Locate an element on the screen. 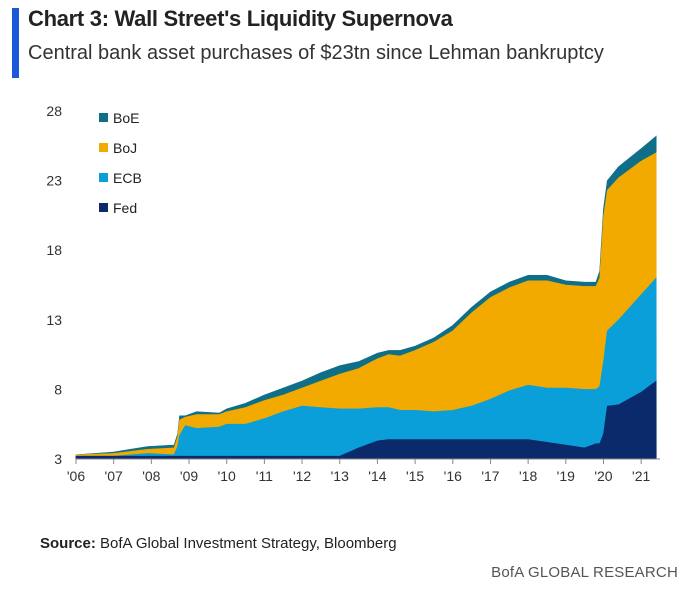 This screenshot has width=700, height=606. x-tick-label: '21 is located at coordinates (641, 476).